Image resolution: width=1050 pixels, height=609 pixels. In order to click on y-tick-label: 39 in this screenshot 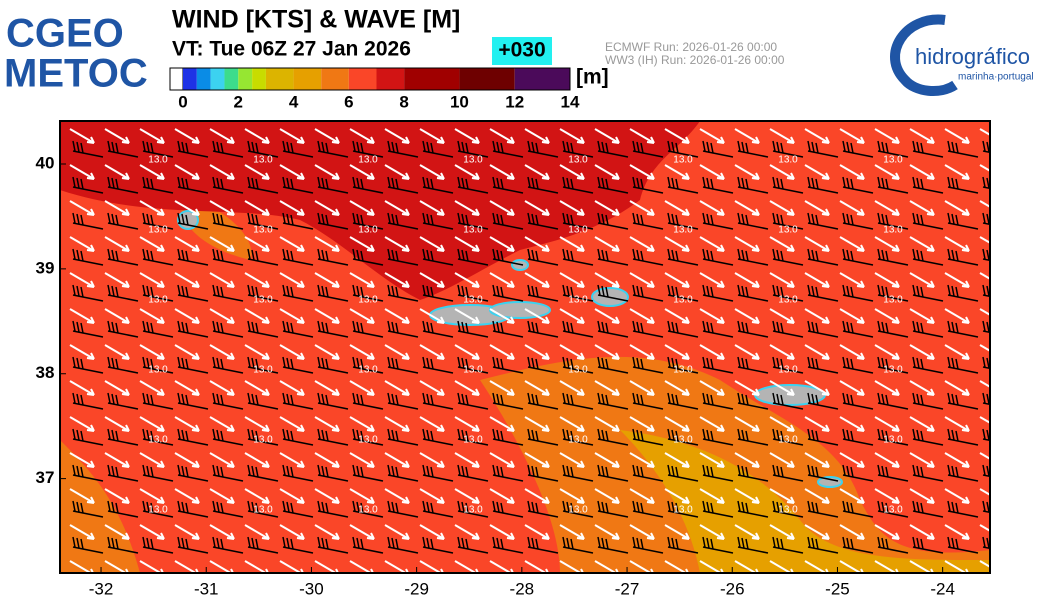, I will do `click(45, 267)`.